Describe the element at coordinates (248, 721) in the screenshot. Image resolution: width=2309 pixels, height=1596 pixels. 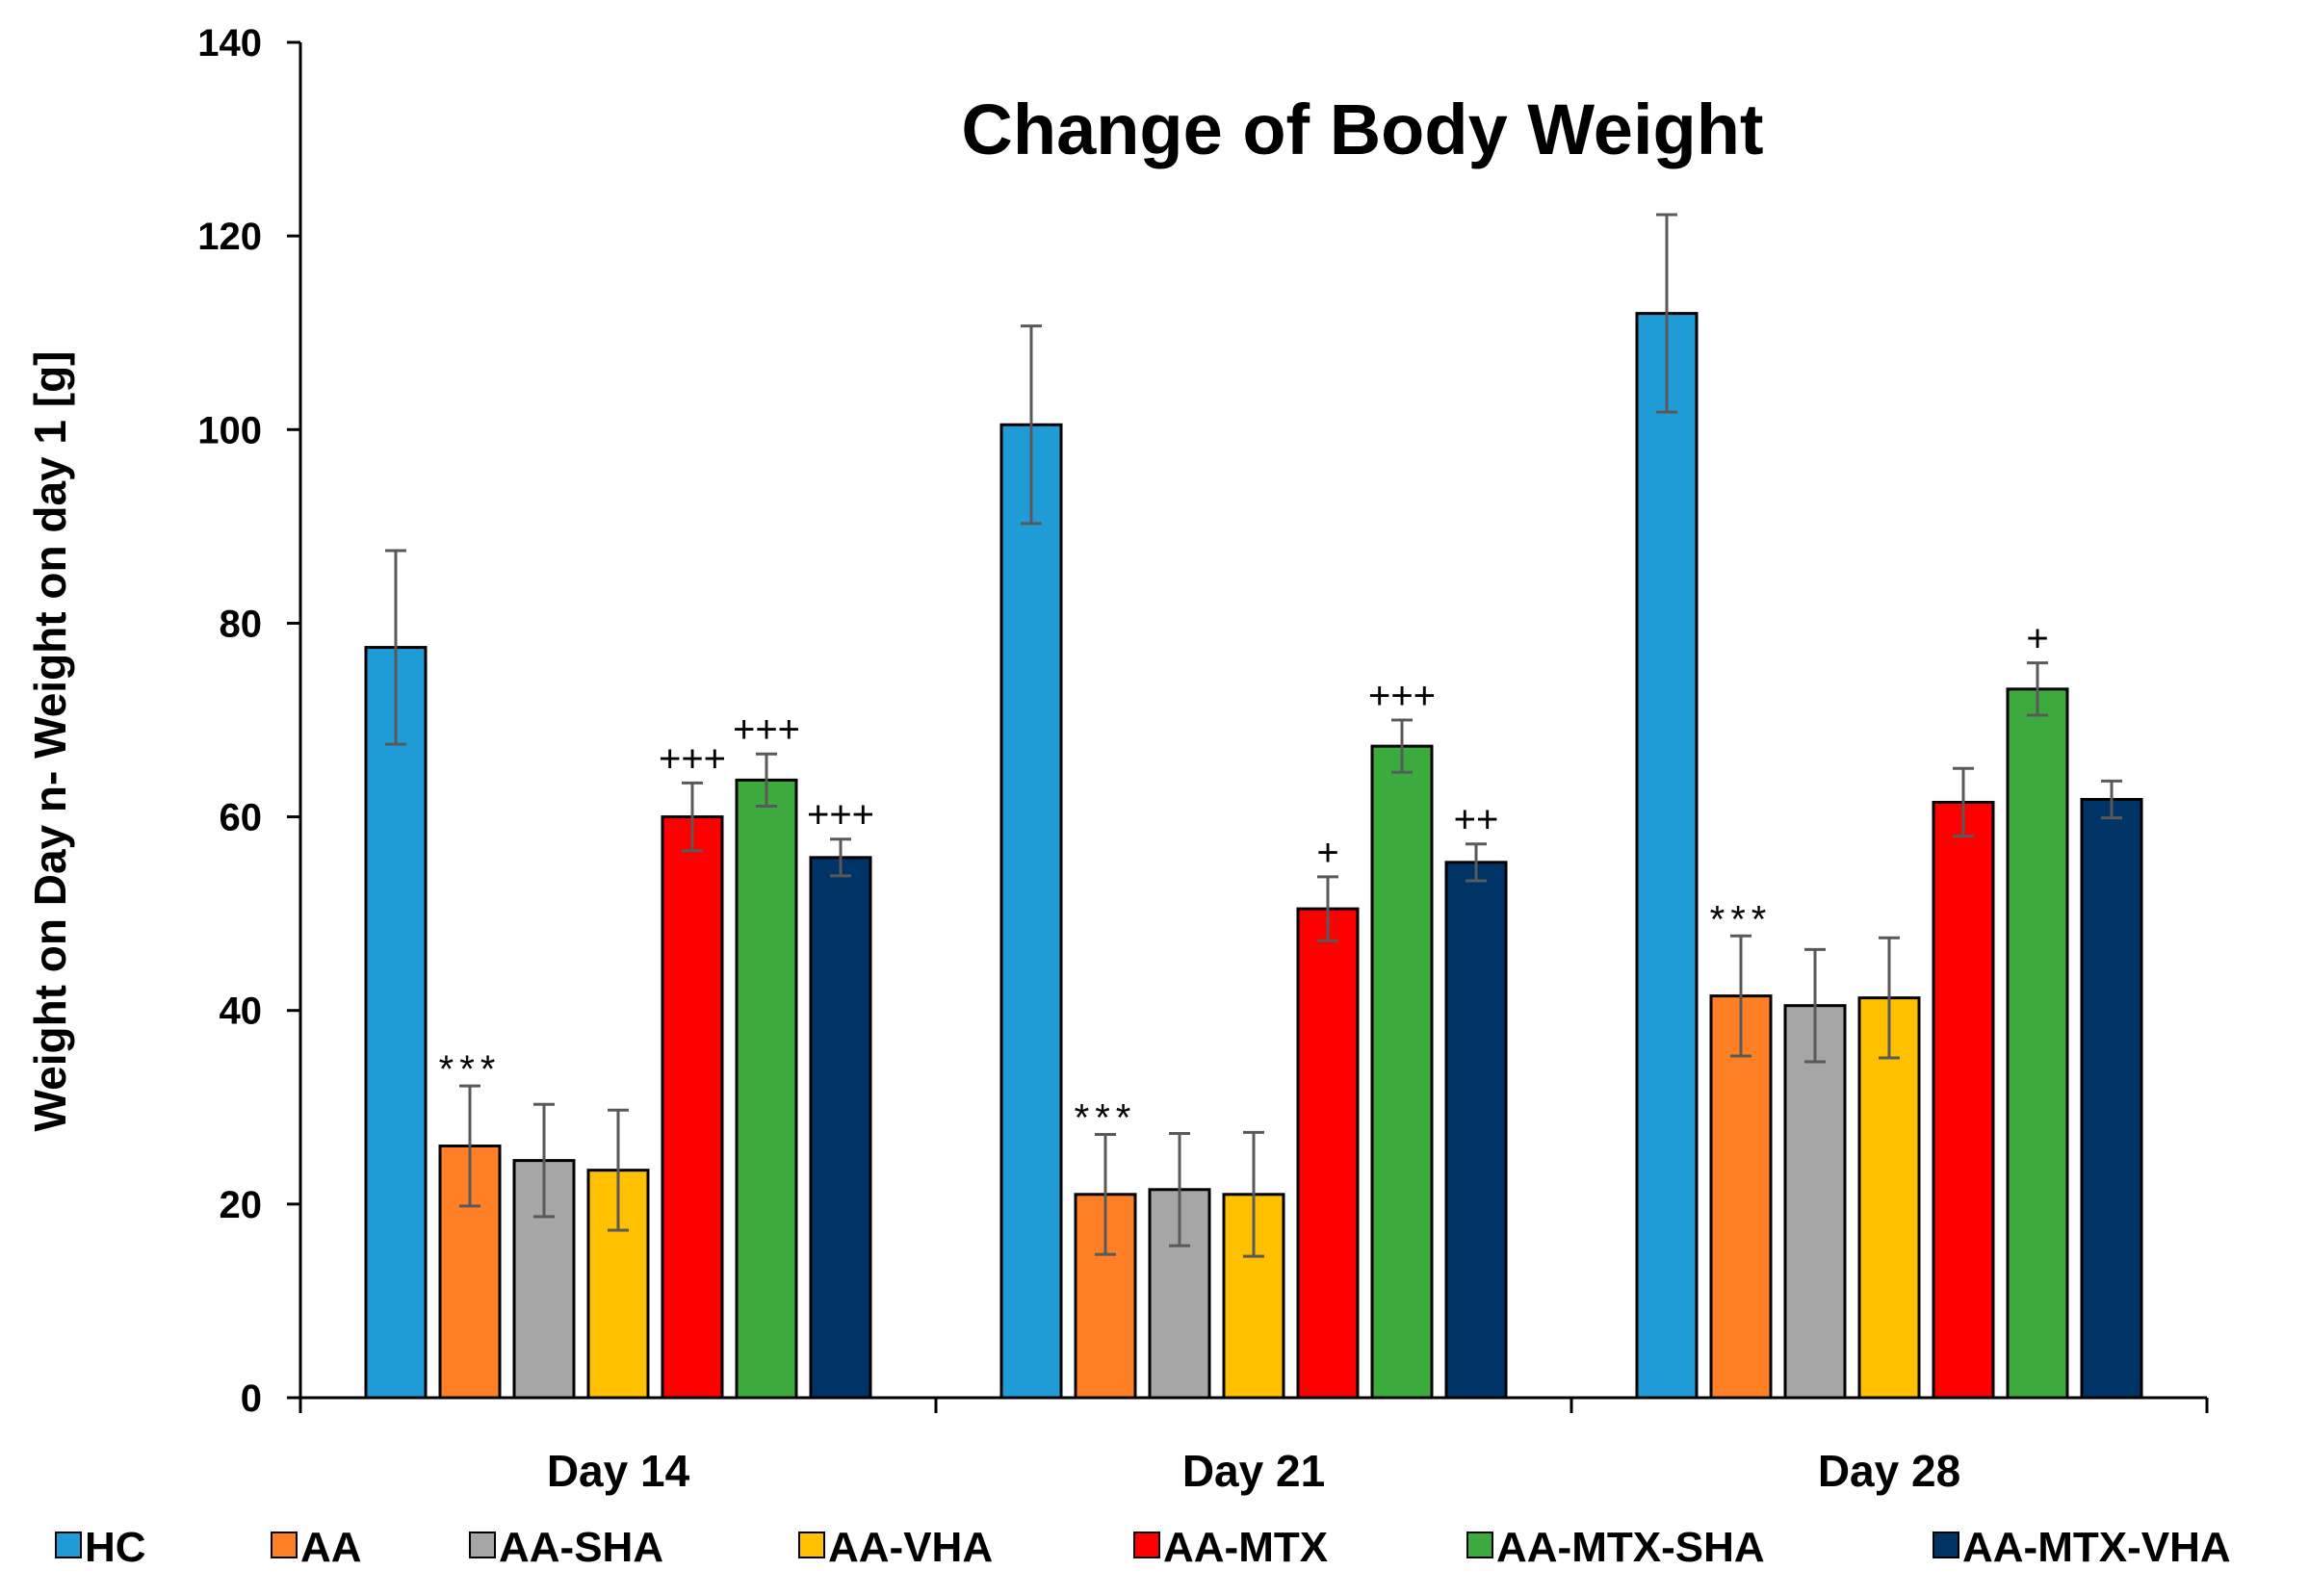
I see `y-axis-ticks: 0 20 40 60 80 100 120 140` at that location.